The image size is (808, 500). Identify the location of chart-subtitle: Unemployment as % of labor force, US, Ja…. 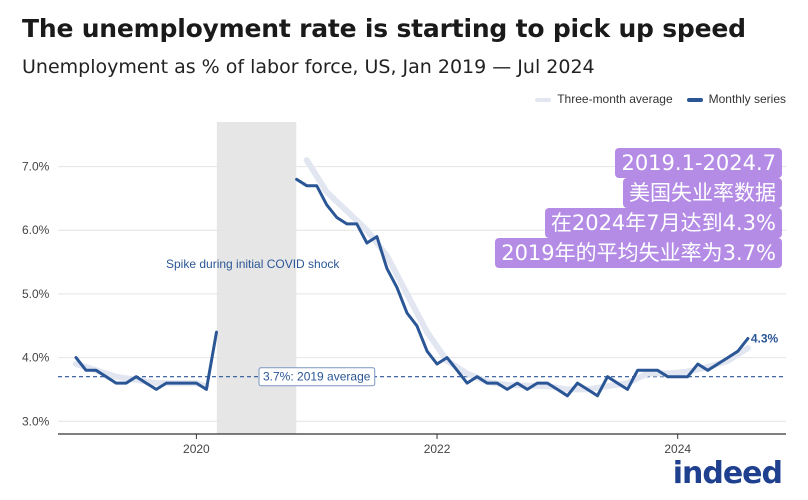
(308, 67).